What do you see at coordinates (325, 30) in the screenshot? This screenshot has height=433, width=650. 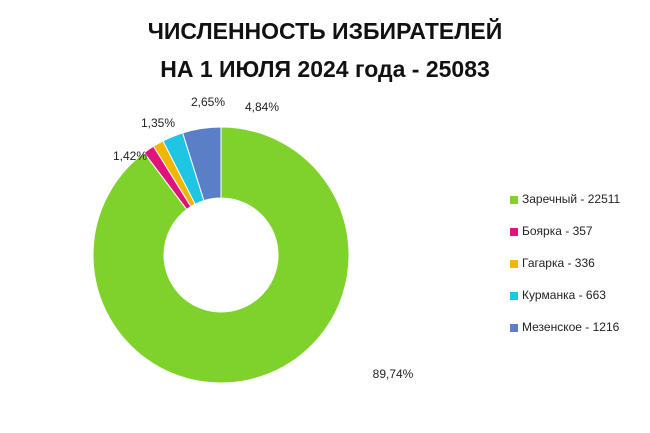 I see `chart-title: ЧИСЛЕННОСТЬ ИЗБИРАТЕЛЕЙ` at bounding box center [325, 30].